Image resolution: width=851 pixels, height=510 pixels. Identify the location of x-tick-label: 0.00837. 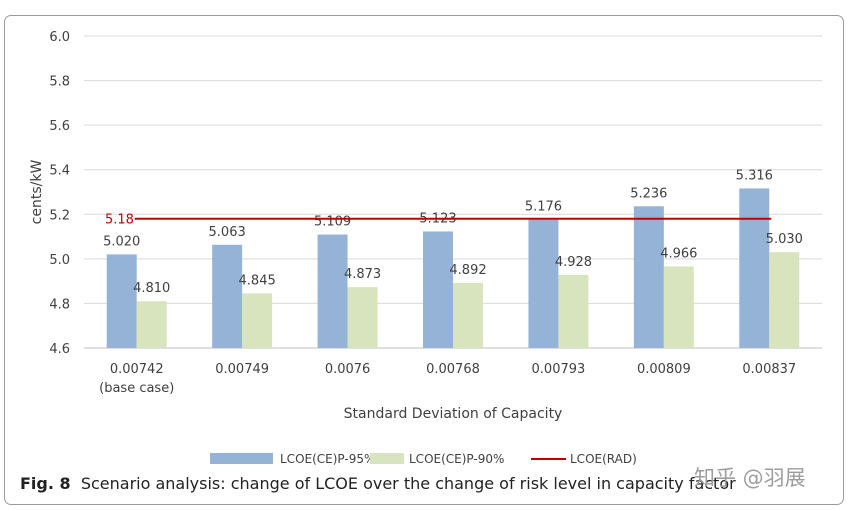
(769, 369).